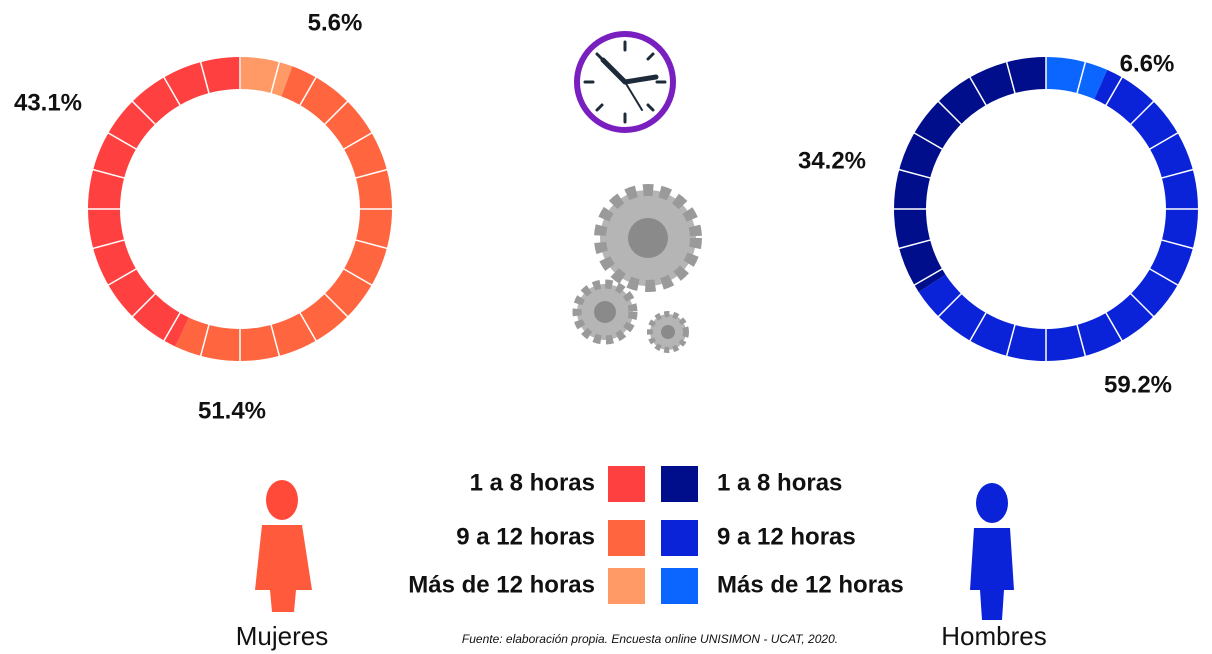 This screenshot has width=1212, height=654. I want to click on data-label: 5.6%, so click(335, 22).